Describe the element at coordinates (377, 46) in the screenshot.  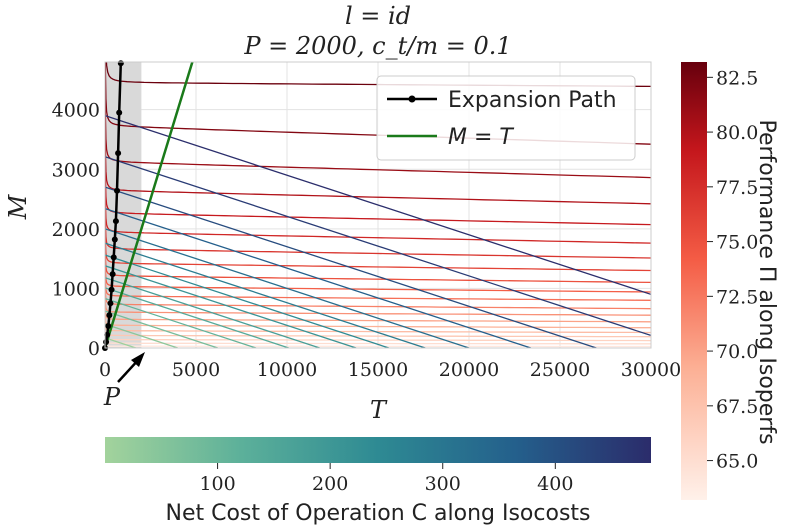
I see `chart-title-line2: P = 2000, c_t/m = 0.1` at that location.